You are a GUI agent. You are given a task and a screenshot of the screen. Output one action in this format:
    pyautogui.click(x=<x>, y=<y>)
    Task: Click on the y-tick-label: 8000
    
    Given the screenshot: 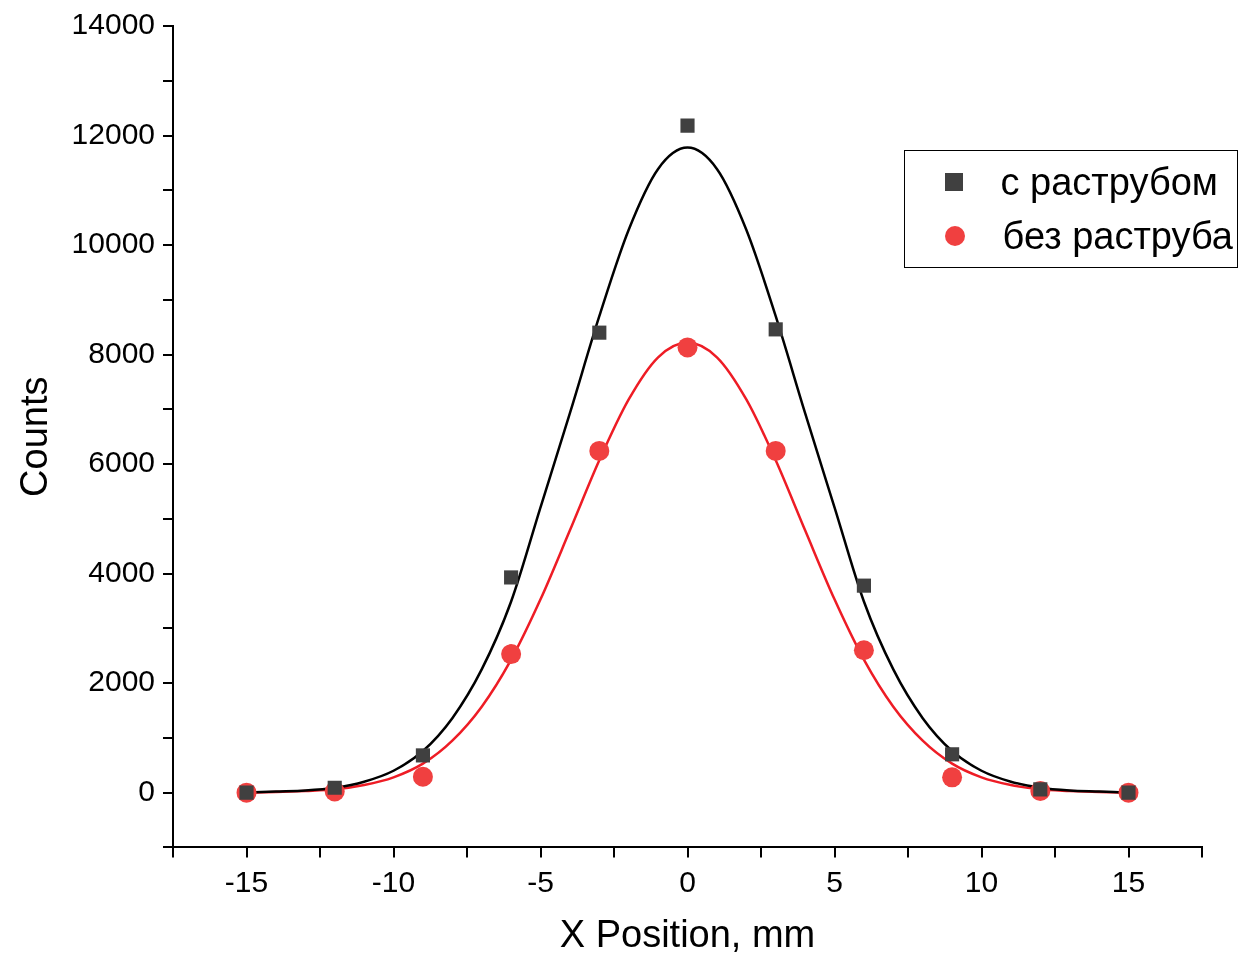 What is the action you would take?
    pyautogui.click(x=122, y=352)
    